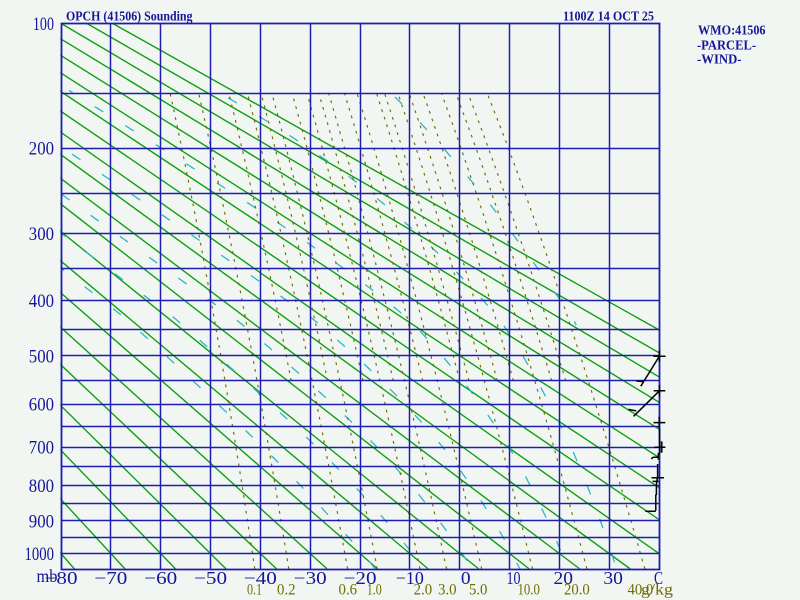  What do you see at coordinates (577, 590) in the screenshot?
I see `svg-text: 20.0` at bounding box center [577, 590].